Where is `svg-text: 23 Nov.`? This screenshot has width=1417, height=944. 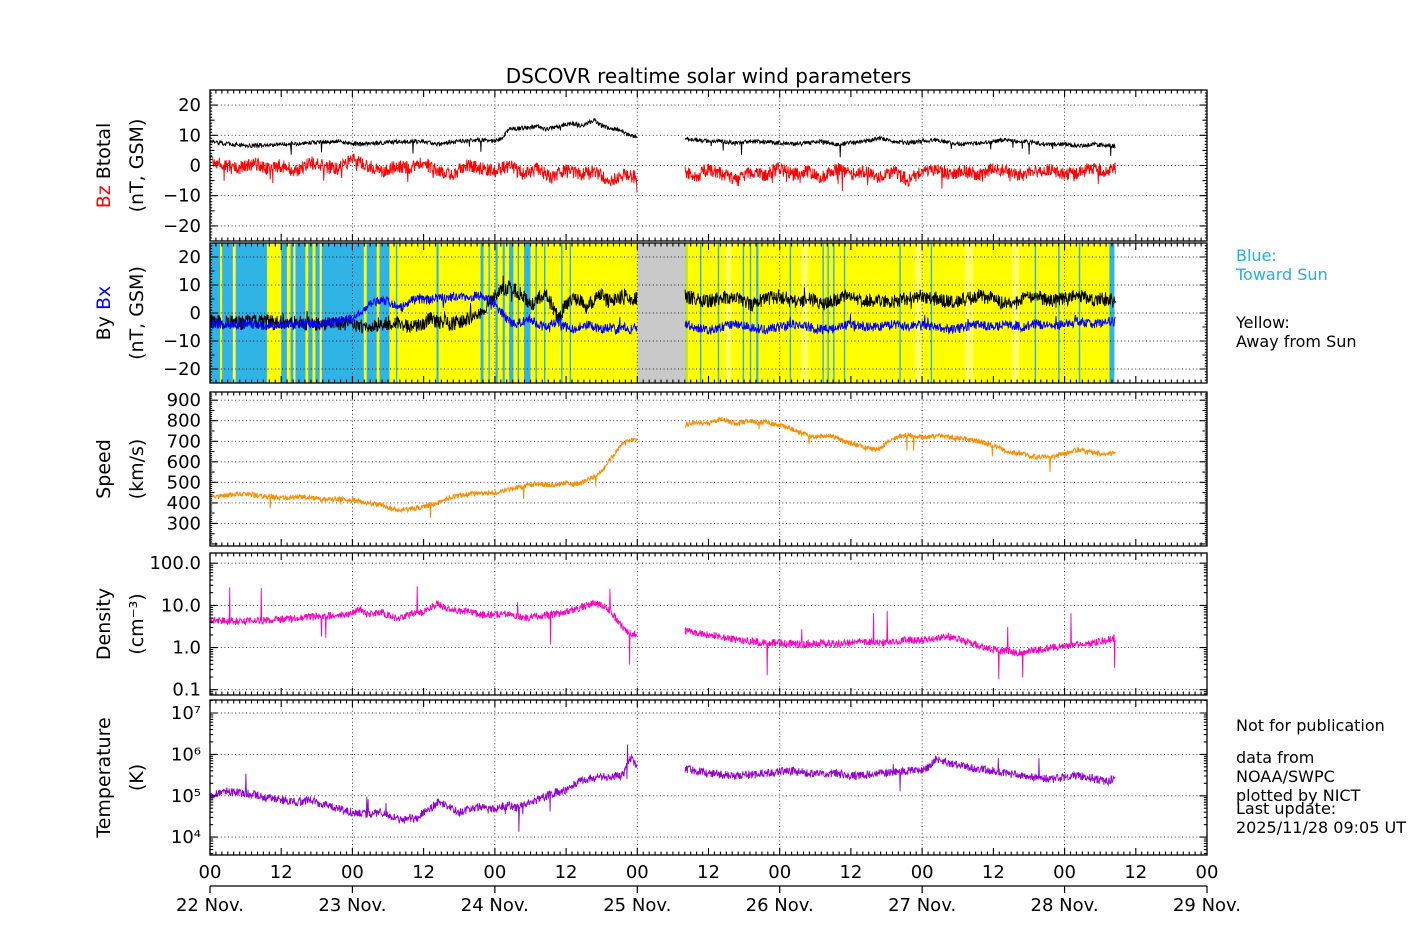
svg-text: 23 Nov. is located at coordinates (352, 905).